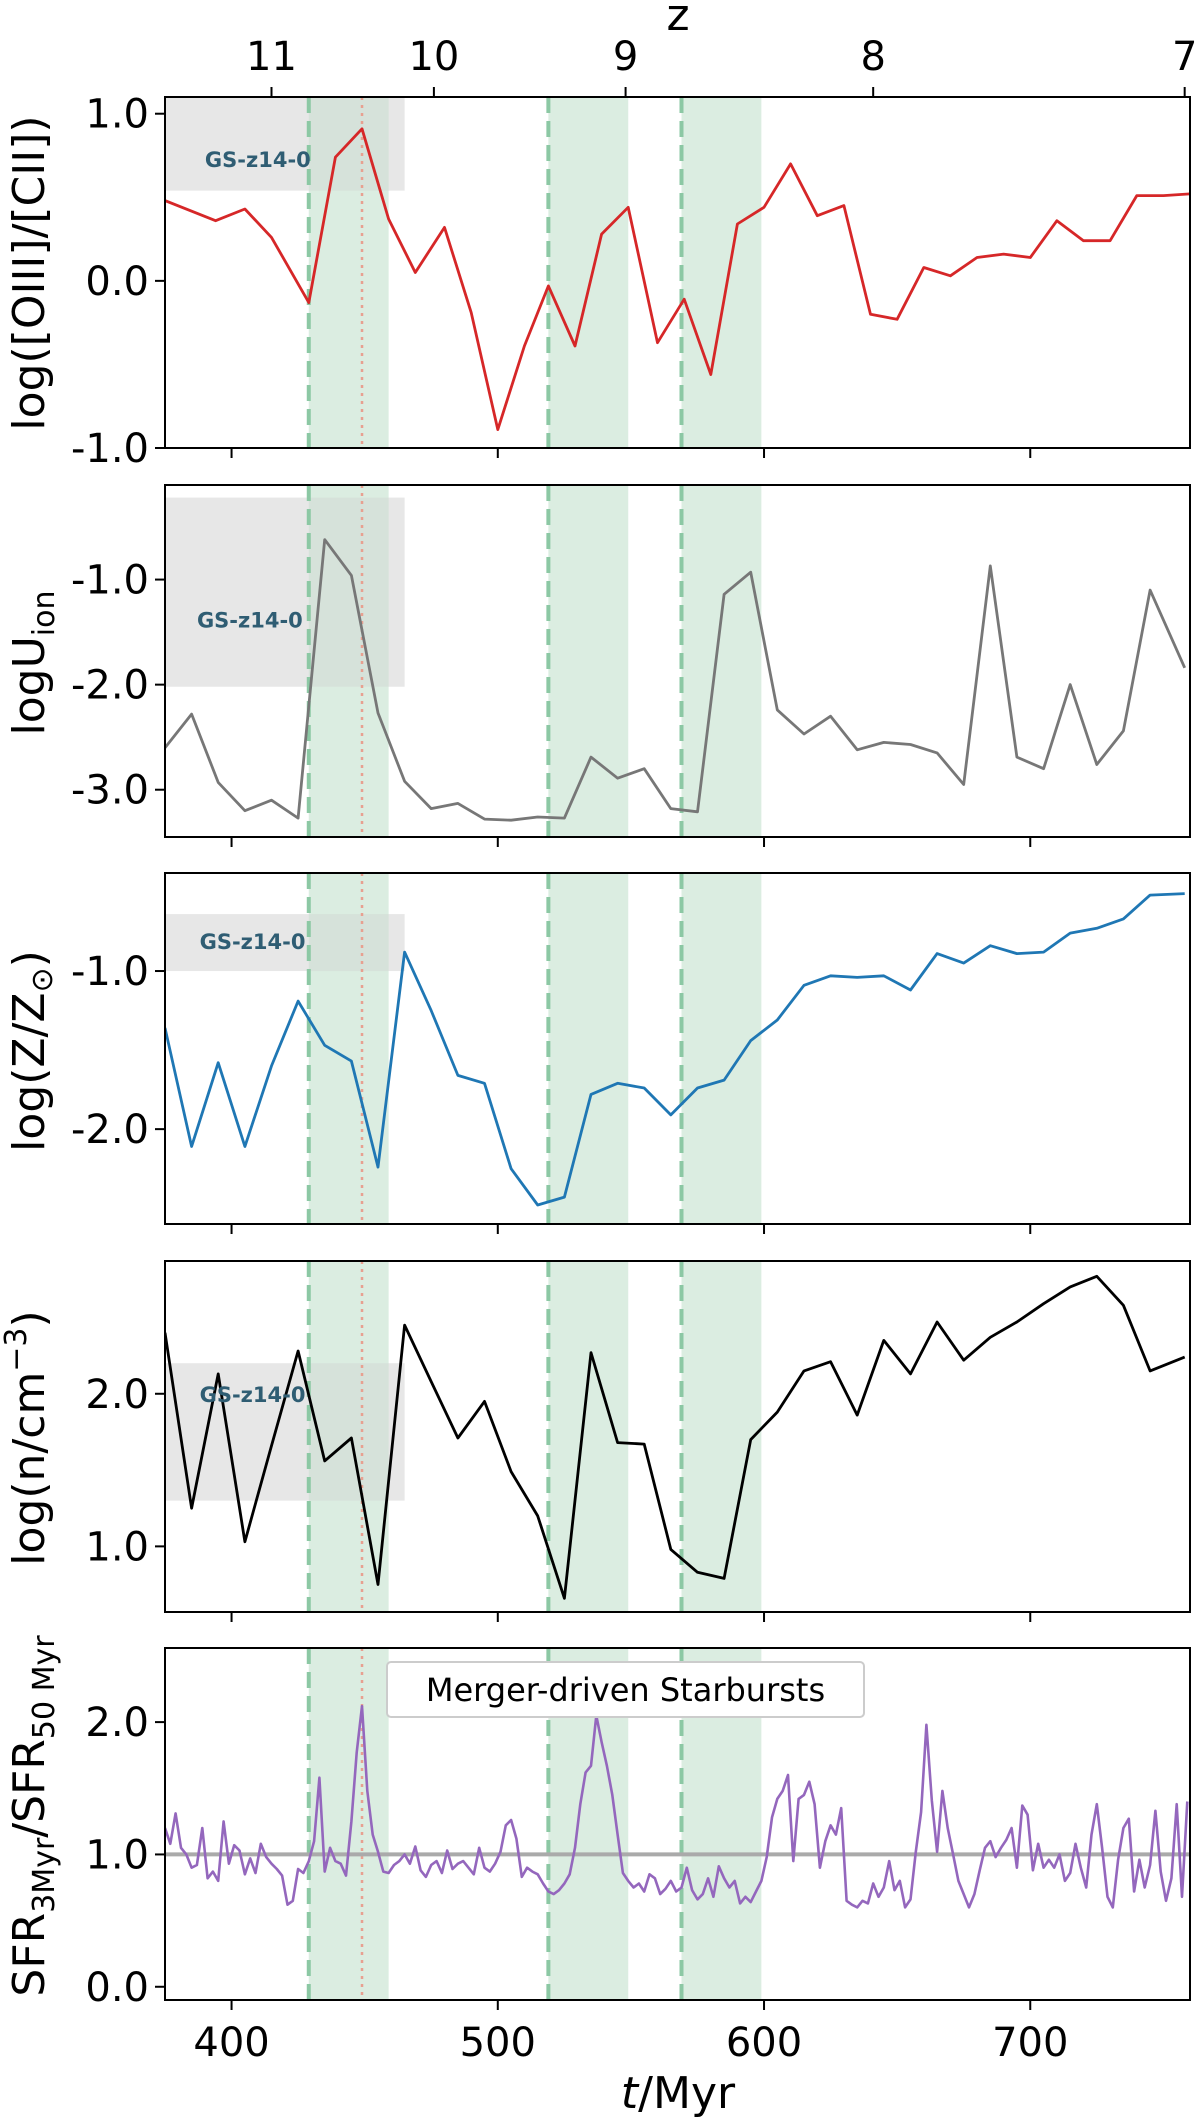  What do you see at coordinates (231, 2043) in the screenshot?
I see `x-tick-label: 400` at bounding box center [231, 2043].